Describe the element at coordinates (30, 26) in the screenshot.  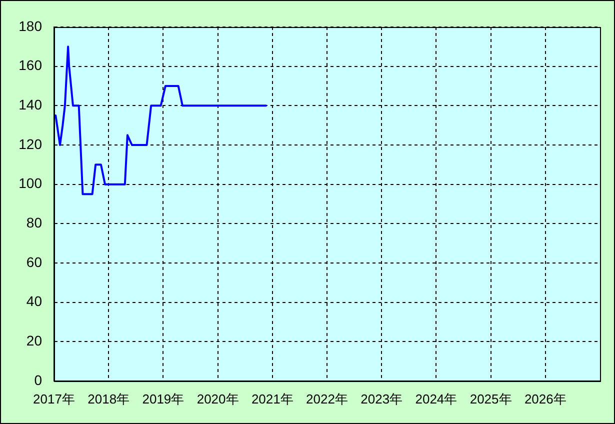
I see `y-tick-label: 180` at that location.